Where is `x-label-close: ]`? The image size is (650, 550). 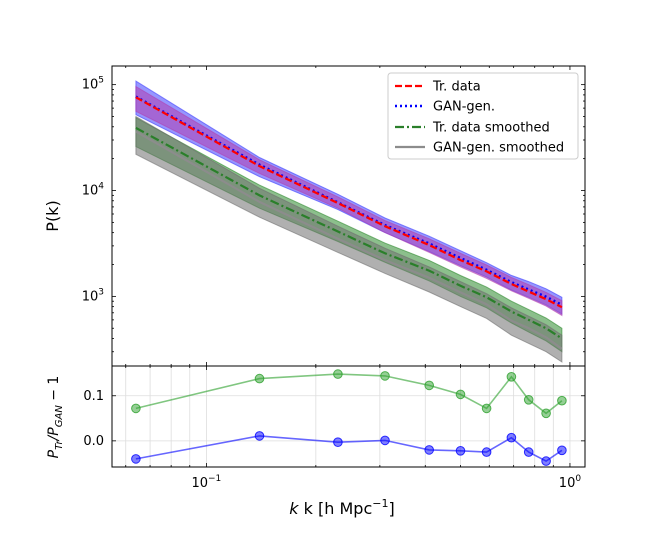 x-label-close: ] is located at coordinates (391, 508).